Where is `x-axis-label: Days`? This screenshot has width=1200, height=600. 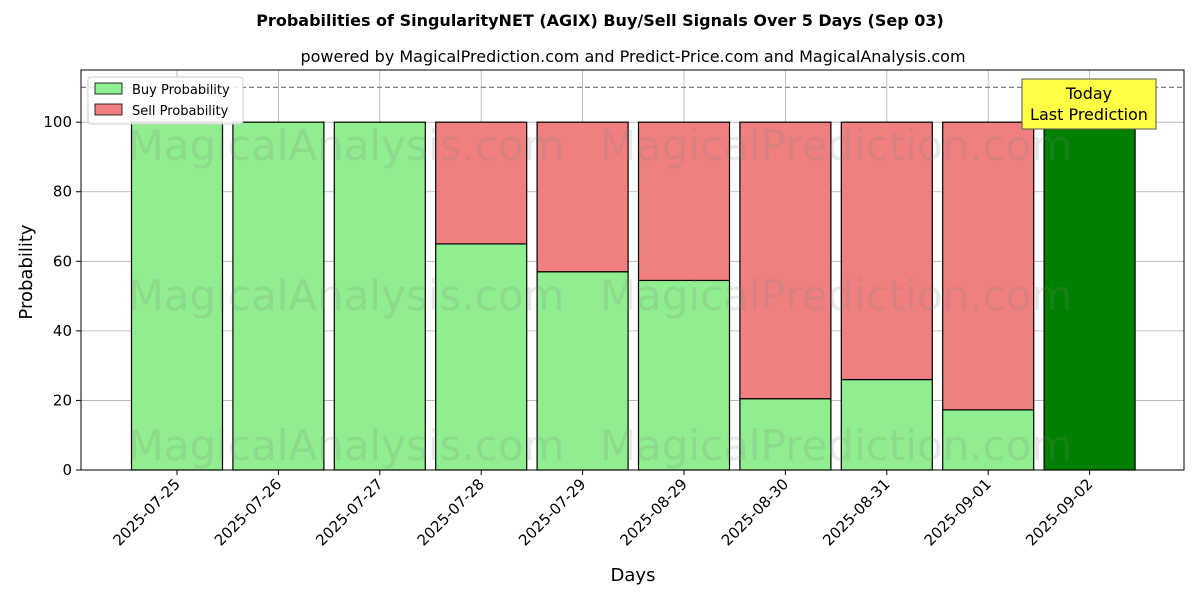 x-axis-label: Days is located at coordinates (633, 575).